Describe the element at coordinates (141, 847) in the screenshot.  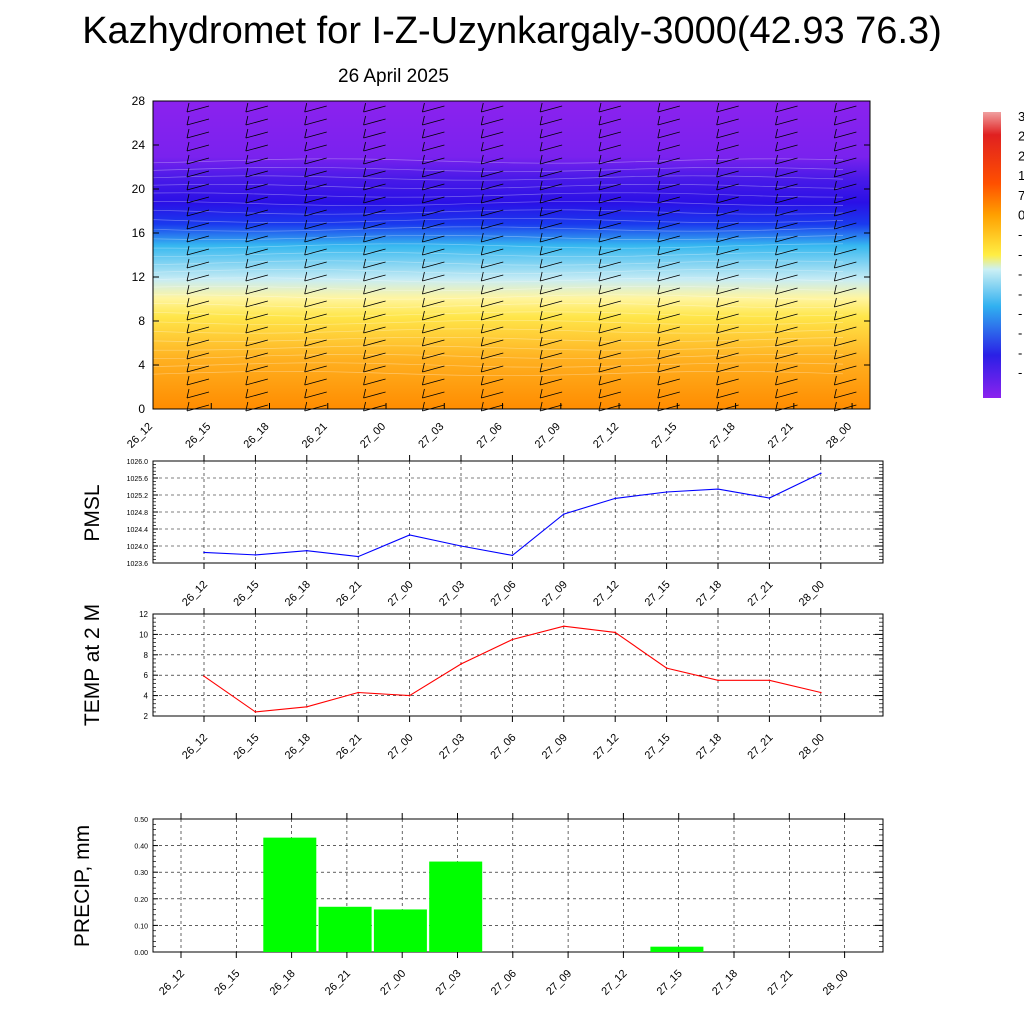
I see `y-tick-label: 0.40` at that location.